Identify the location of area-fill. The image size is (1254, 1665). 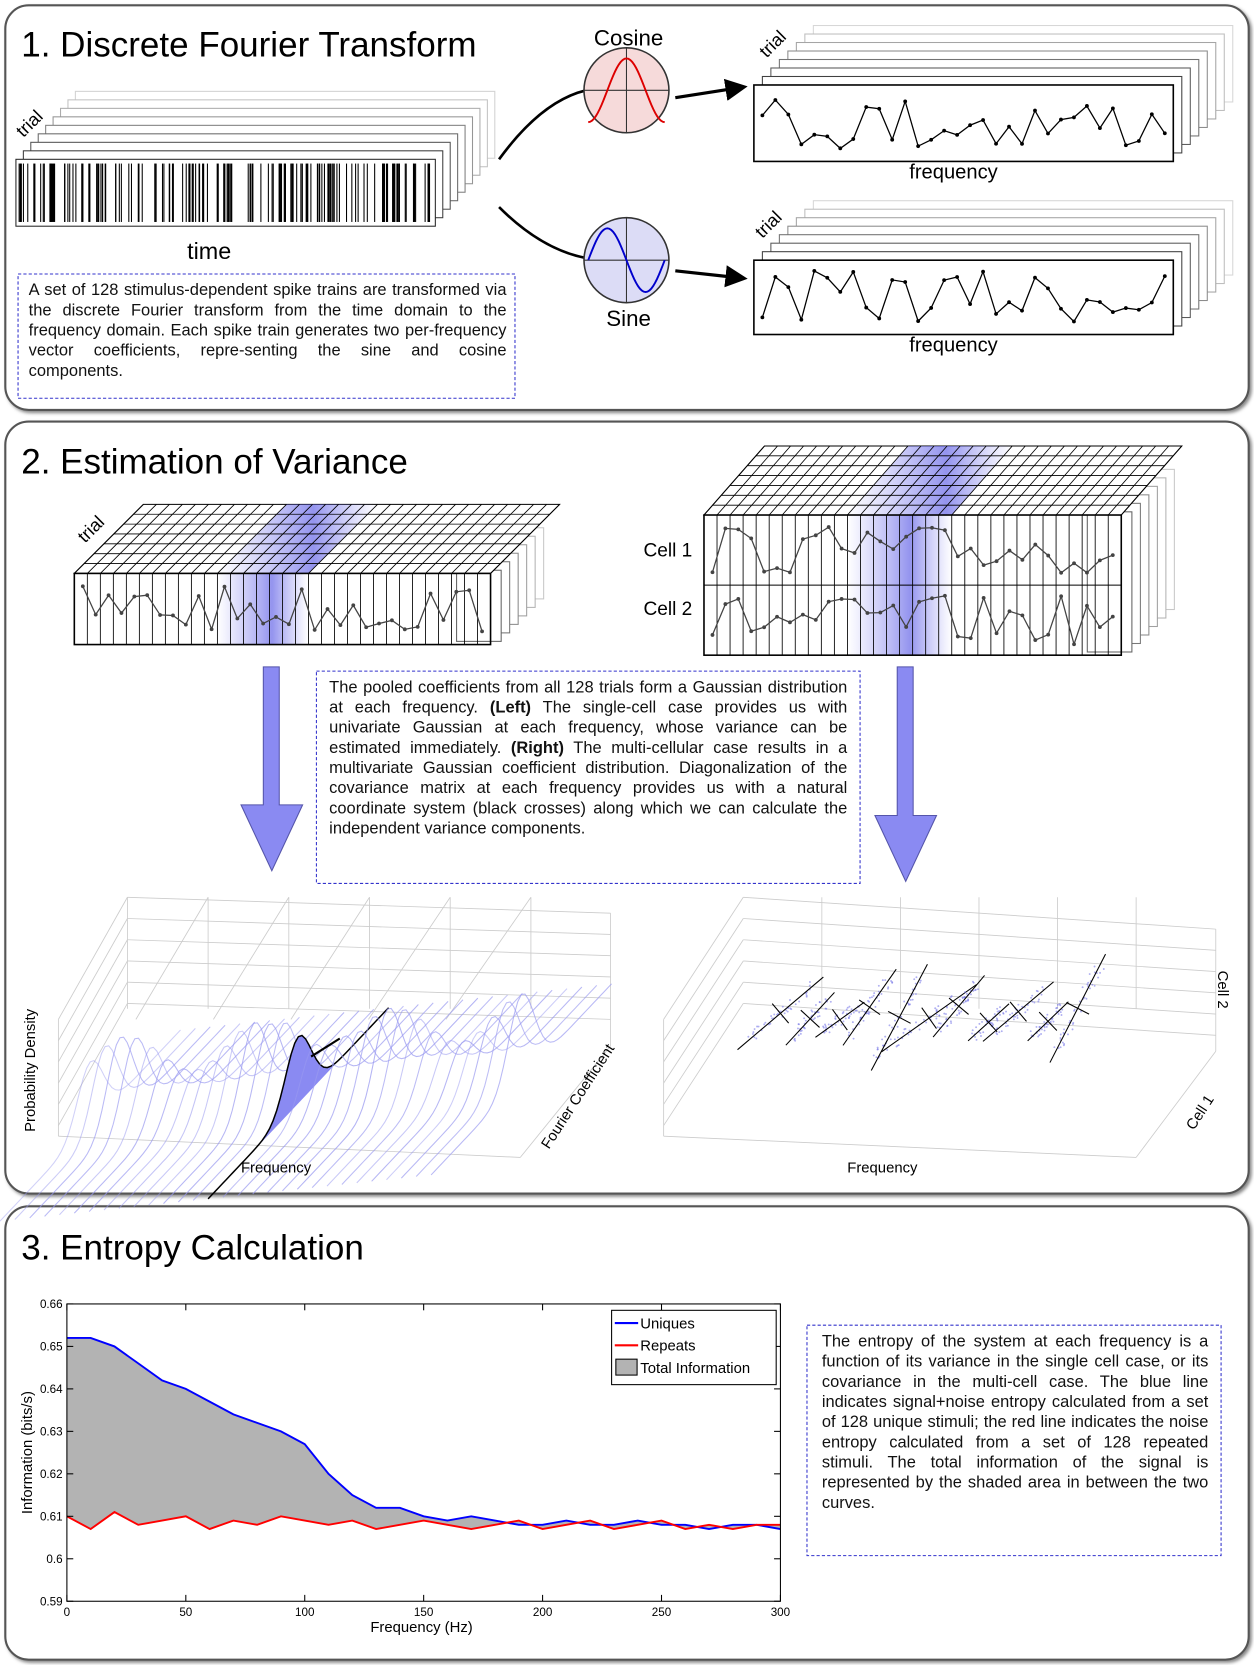
(423, 1433).